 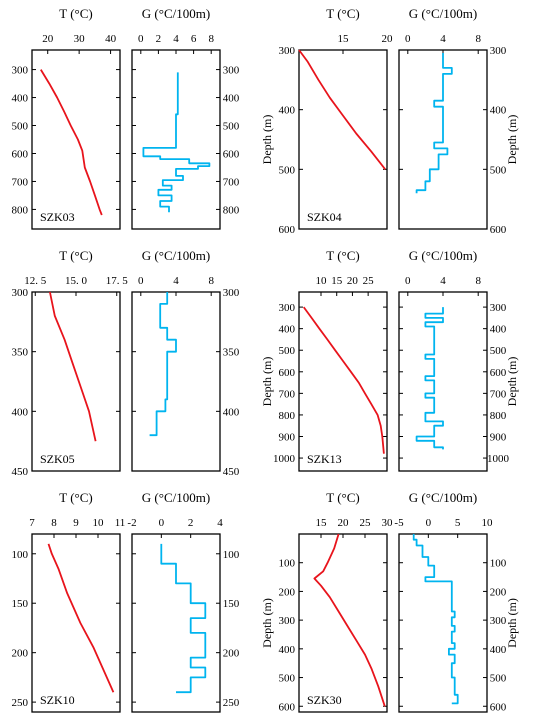 What do you see at coordinates (324, 700) in the screenshot?
I see `well-label: SZK30` at bounding box center [324, 700].